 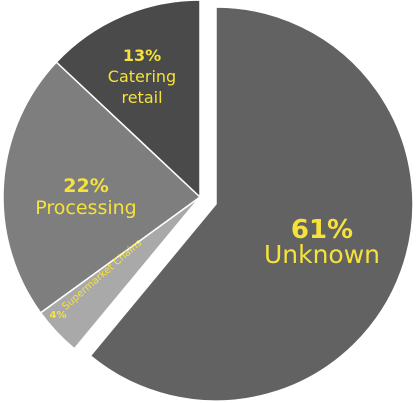 I want to click on slice-percent-label-catering: 13%, so click(x=142, y=55).